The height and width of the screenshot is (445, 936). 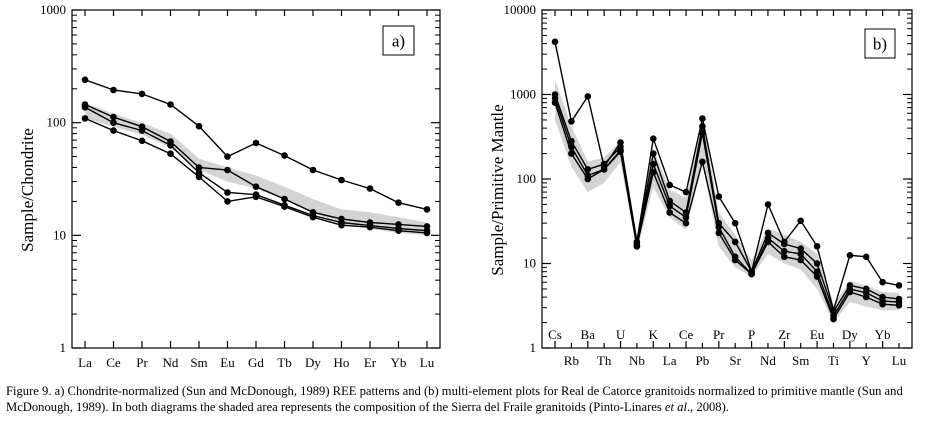 What do you see at coordinates (637, 360) in the screenshot?
I see `panel-b-xtick-label: Nb` at bounding box center [637, 360].